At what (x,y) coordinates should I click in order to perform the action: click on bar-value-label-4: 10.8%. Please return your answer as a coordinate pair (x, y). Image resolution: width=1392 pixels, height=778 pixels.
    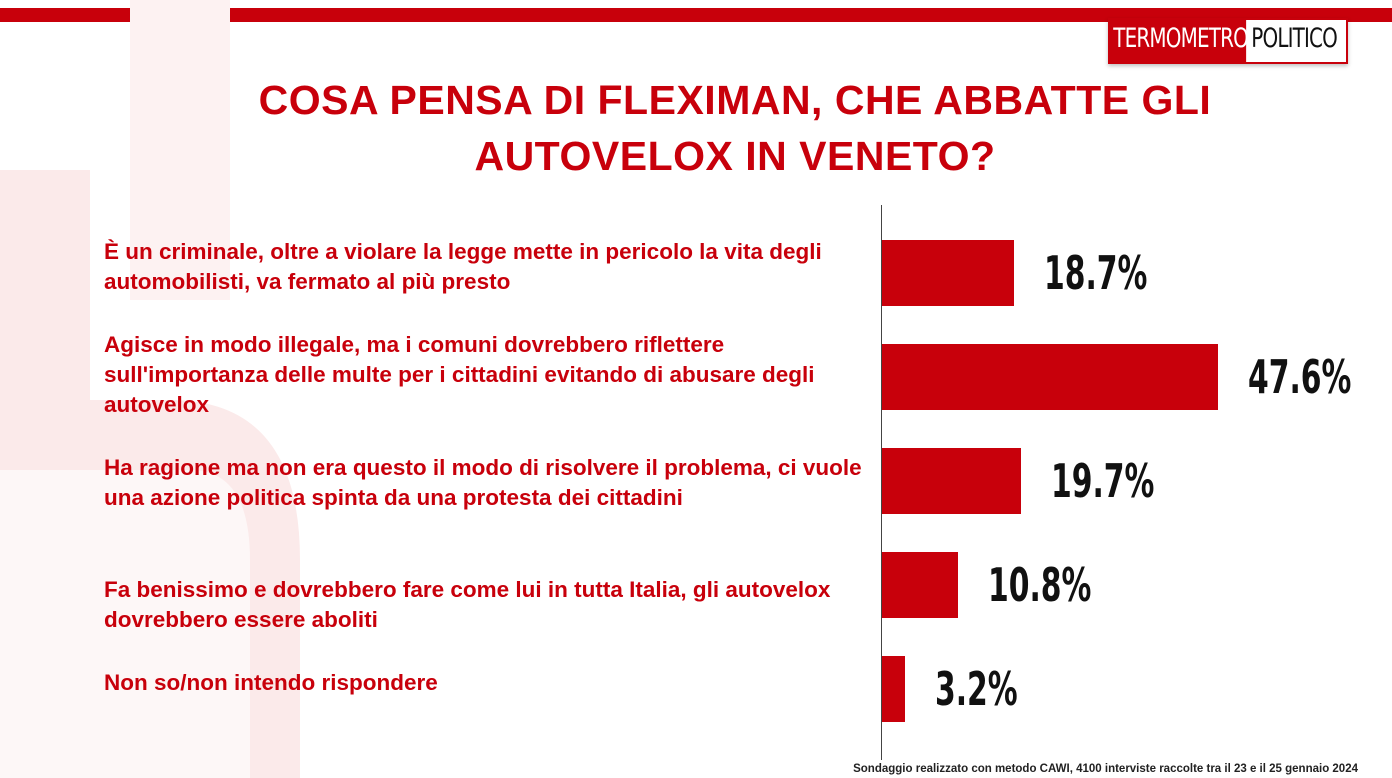
    Looking at the image, I should click on (1040, 585).